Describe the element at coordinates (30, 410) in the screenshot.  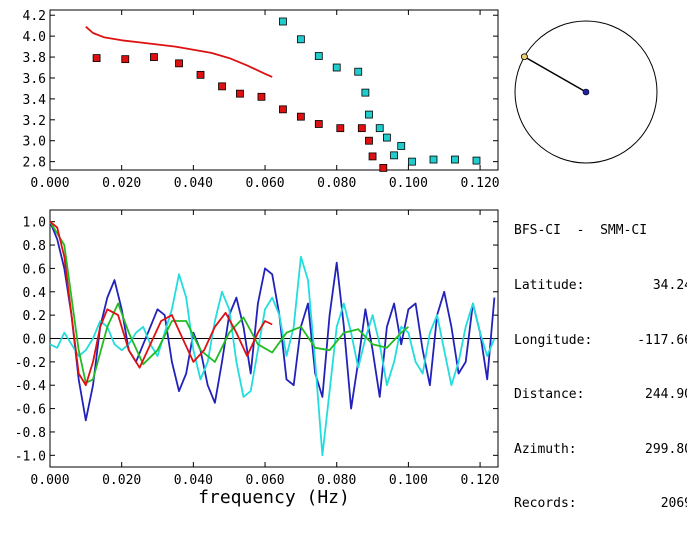
I see `y-tick-label: -0.6` at that location.